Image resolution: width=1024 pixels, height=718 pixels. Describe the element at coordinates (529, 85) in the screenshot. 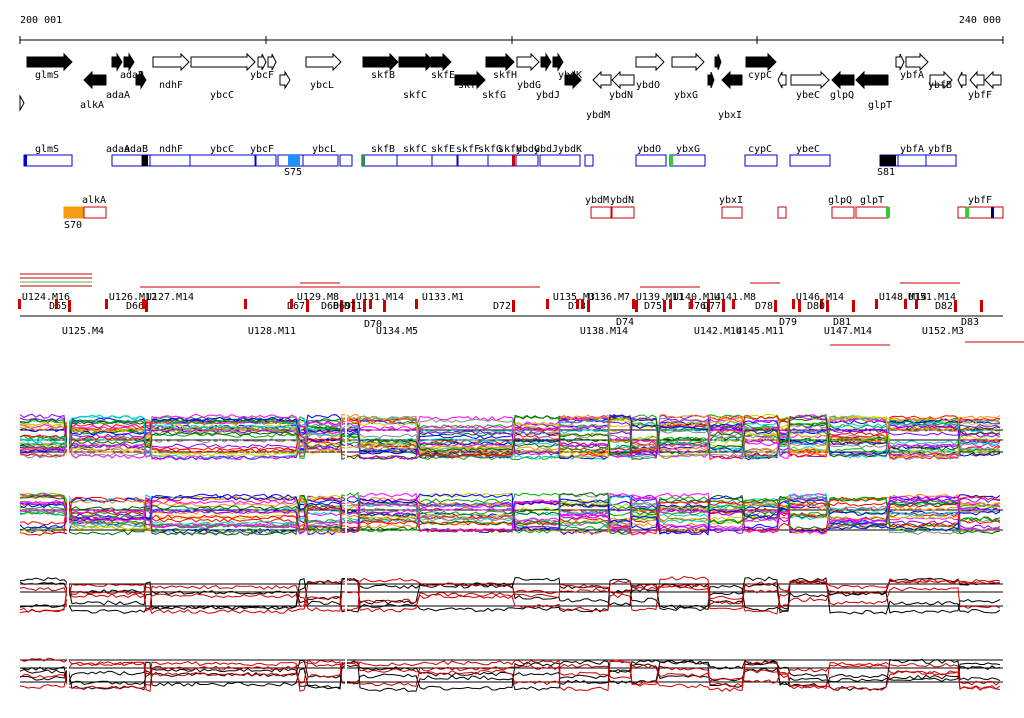

I see `gene-label: ybdG` at that location.